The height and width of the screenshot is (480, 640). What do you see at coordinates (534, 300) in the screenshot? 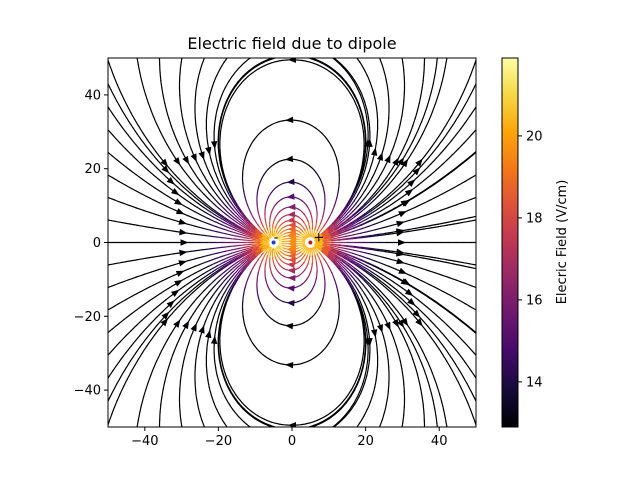
I see `colorbar-tick-label: 16` at bounding box center [534, 300].